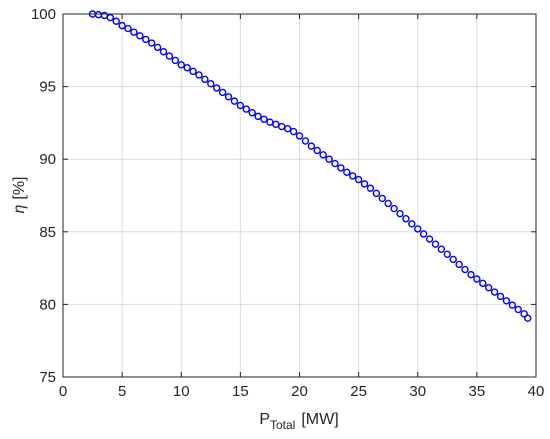 The image size is (550, 439). Describe the element at coordinates (47, 87) in the screenshot. I see `y-tick-label: 95` at that location.